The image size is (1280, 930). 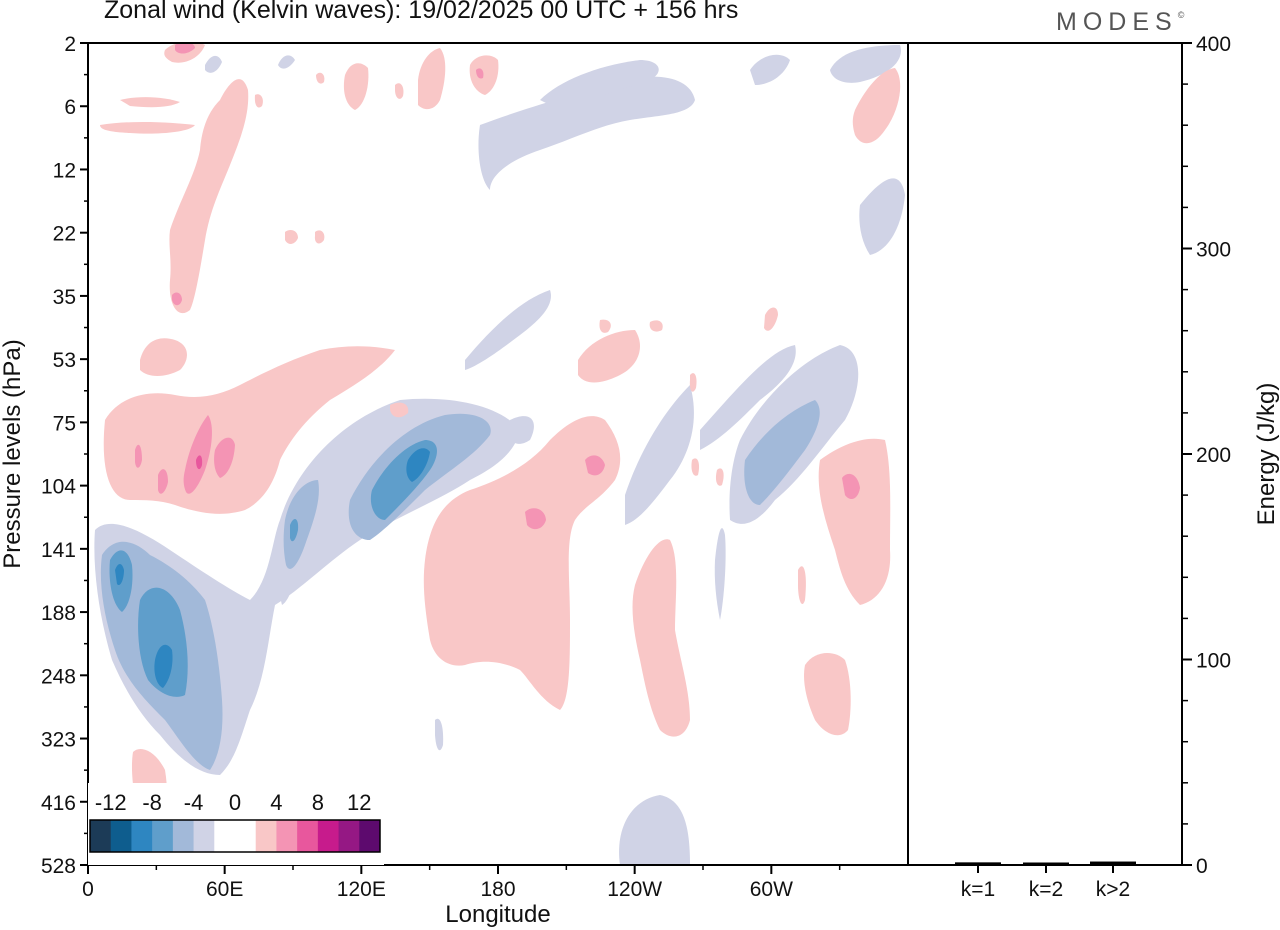 I want to click on y-tick-label: 188, so click(x=58, y=613).